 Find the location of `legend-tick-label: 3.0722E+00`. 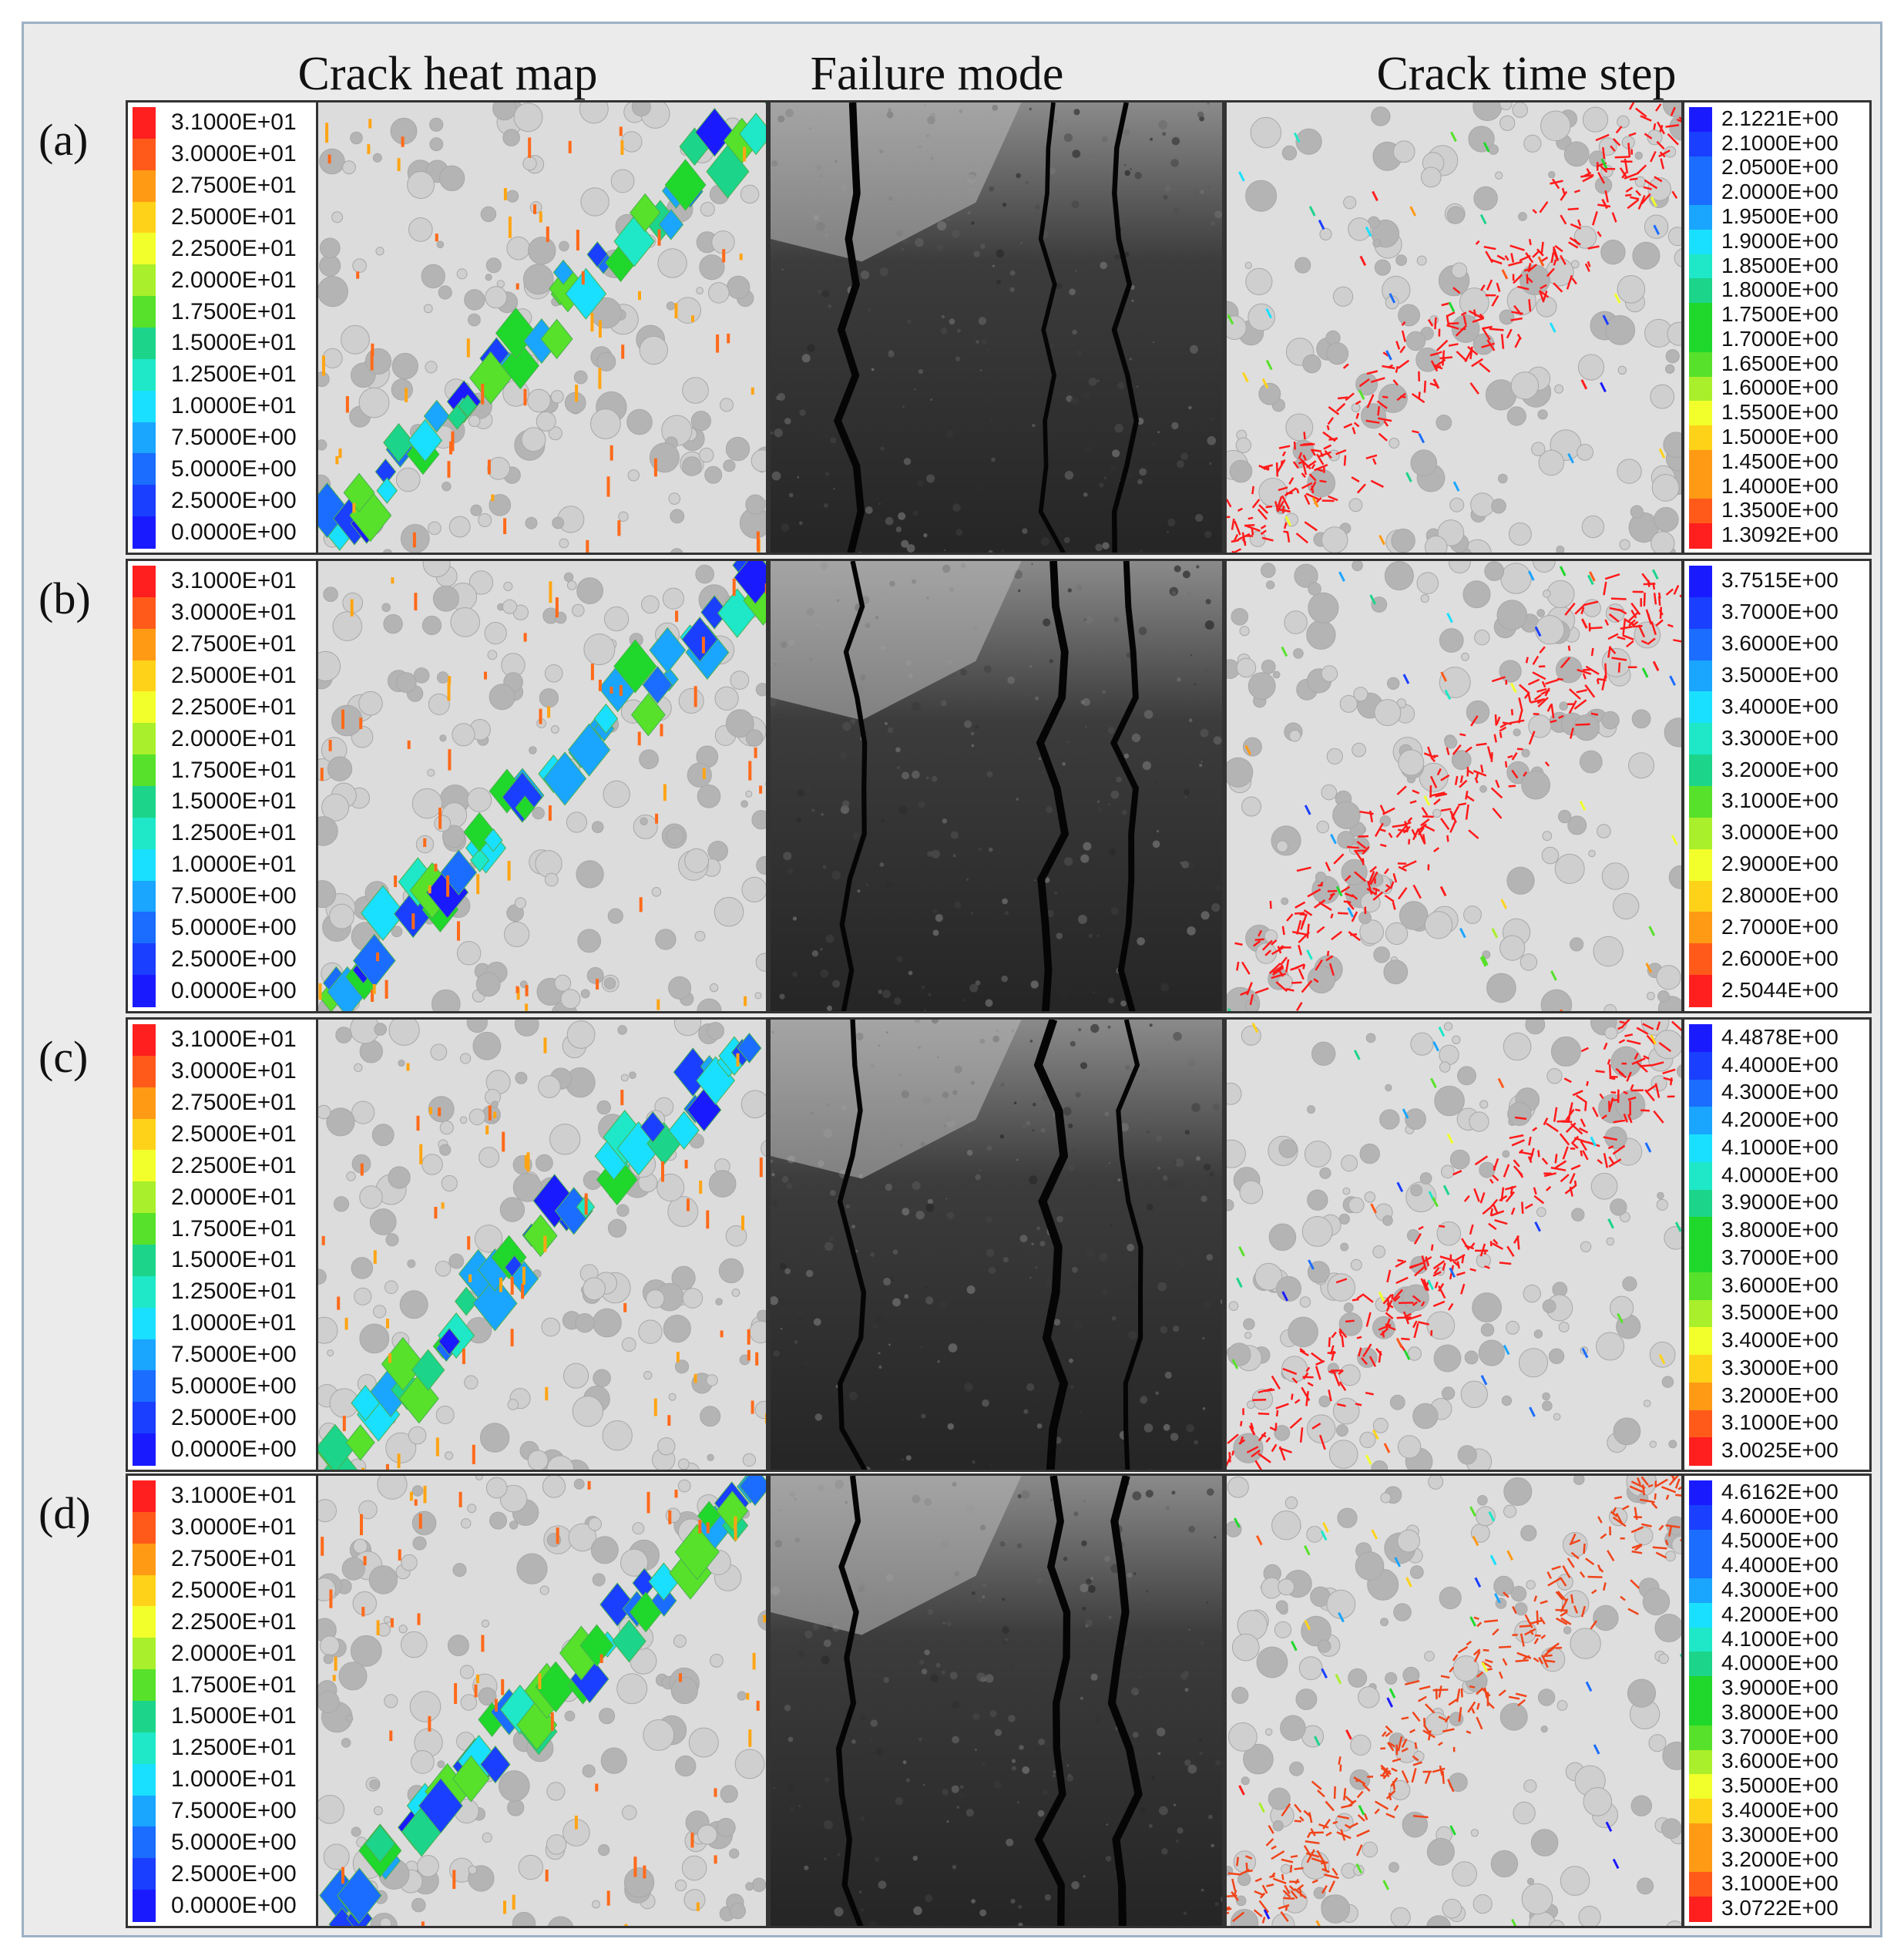

legend-tick-label: 3.0722E+00 is located at coordinates (1780, 1908).